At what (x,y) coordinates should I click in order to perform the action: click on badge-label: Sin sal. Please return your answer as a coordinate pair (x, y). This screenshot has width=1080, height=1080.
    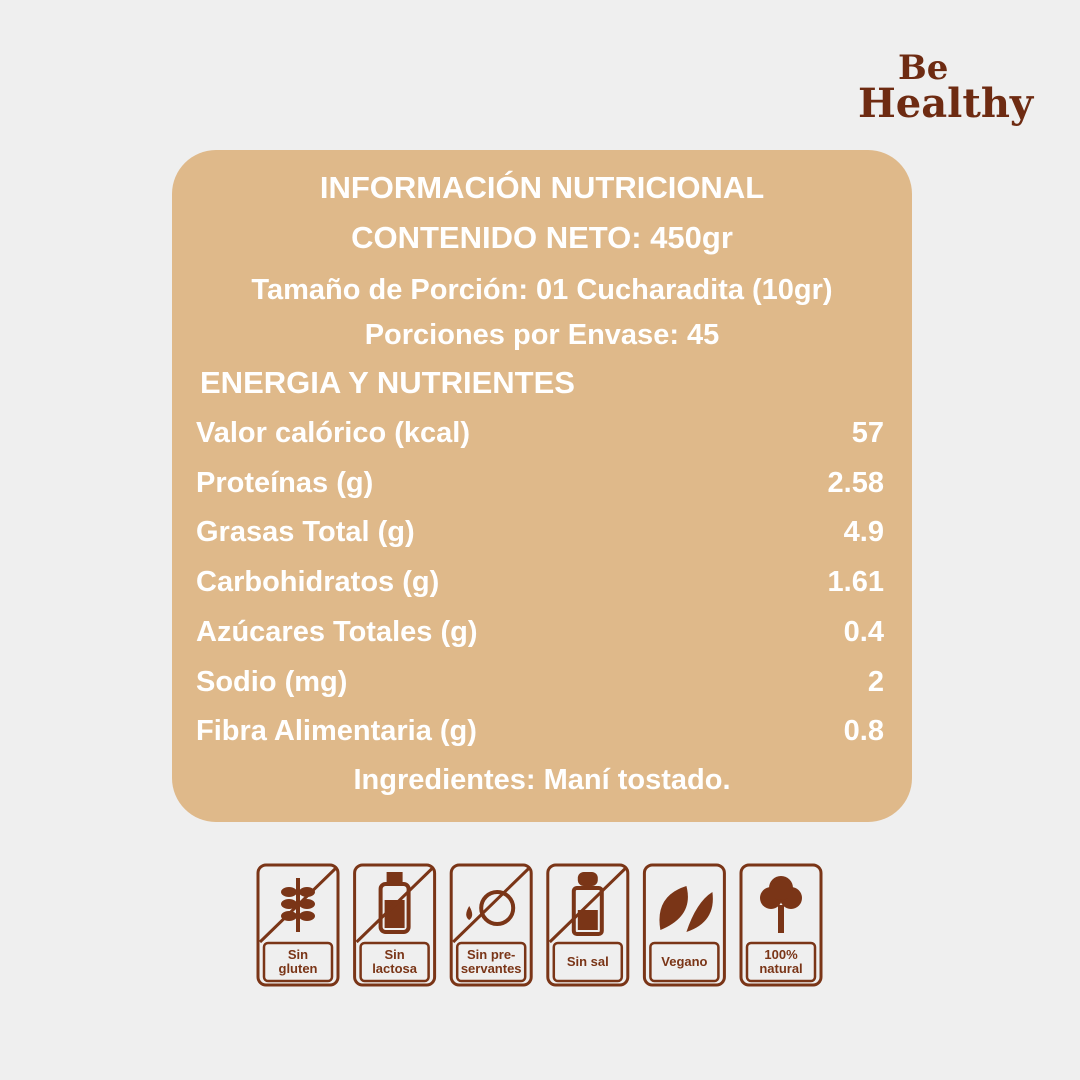
    Looking at the image, I should click on (588, 961).